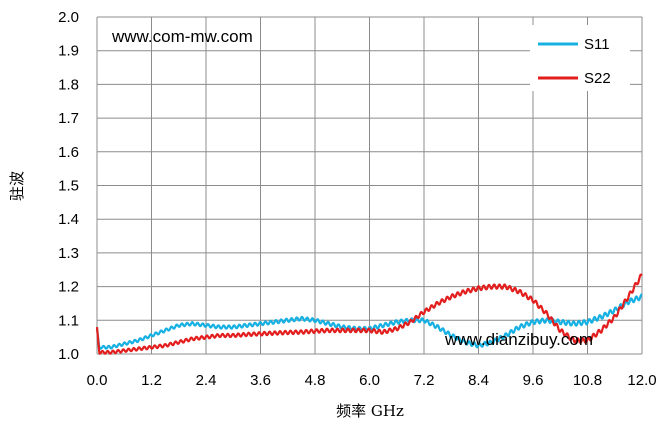 This screenshot has height=427, width=663. What do you see at coordinates (182, 36) in the screenshot?
I see `watermark-top: www.com-mw.com` at bounding box center [182, 36].